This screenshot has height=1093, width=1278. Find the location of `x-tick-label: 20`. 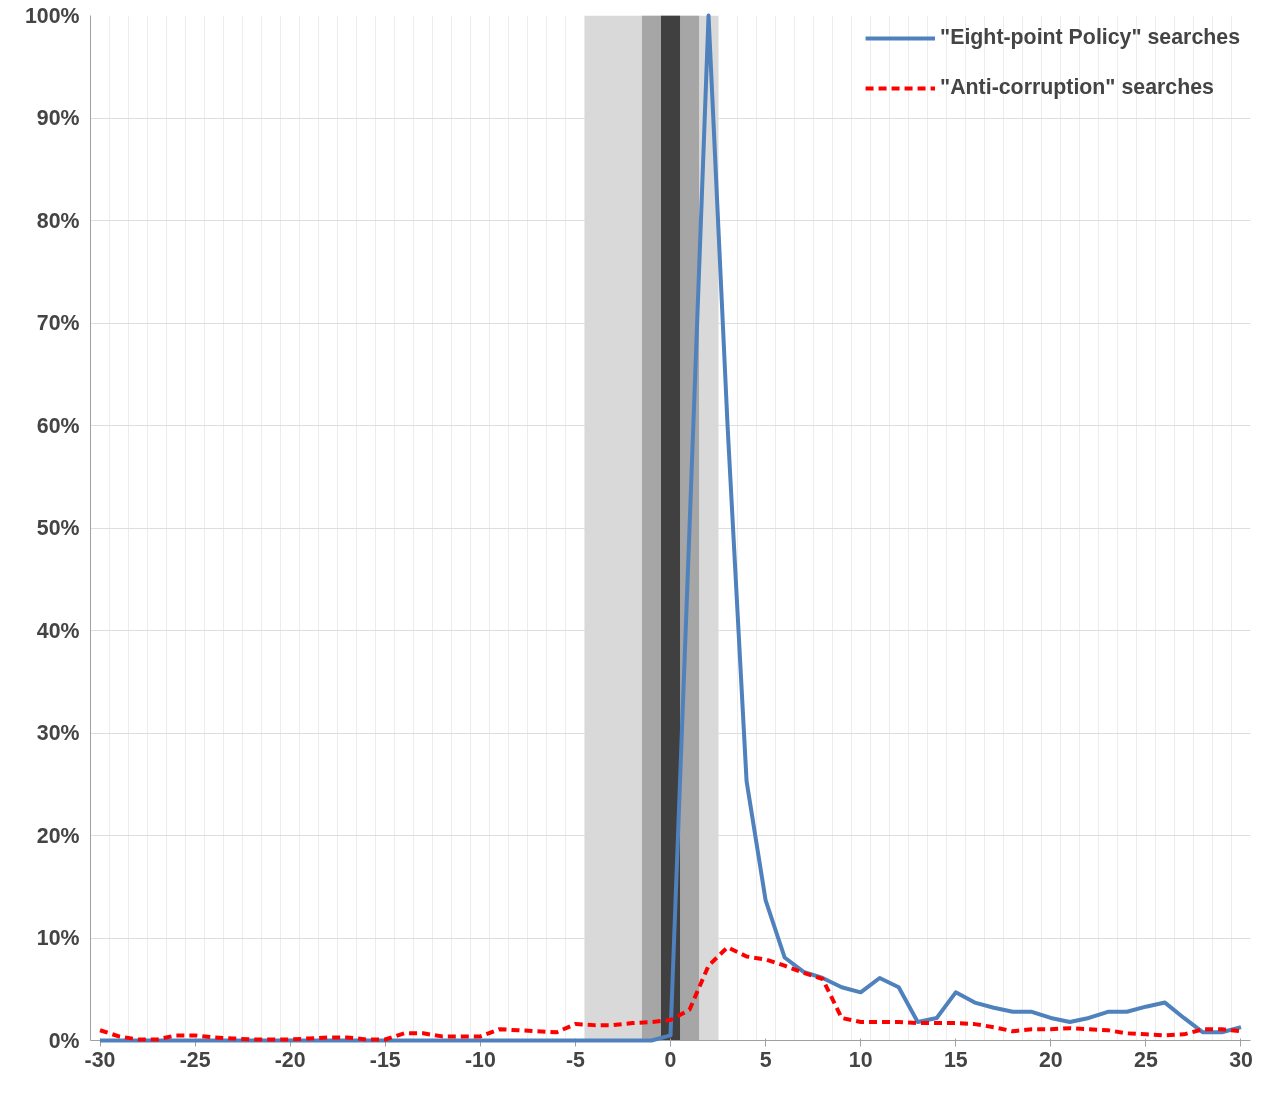

x-tick-label: 20 is located at coordinates (1050, 1059).